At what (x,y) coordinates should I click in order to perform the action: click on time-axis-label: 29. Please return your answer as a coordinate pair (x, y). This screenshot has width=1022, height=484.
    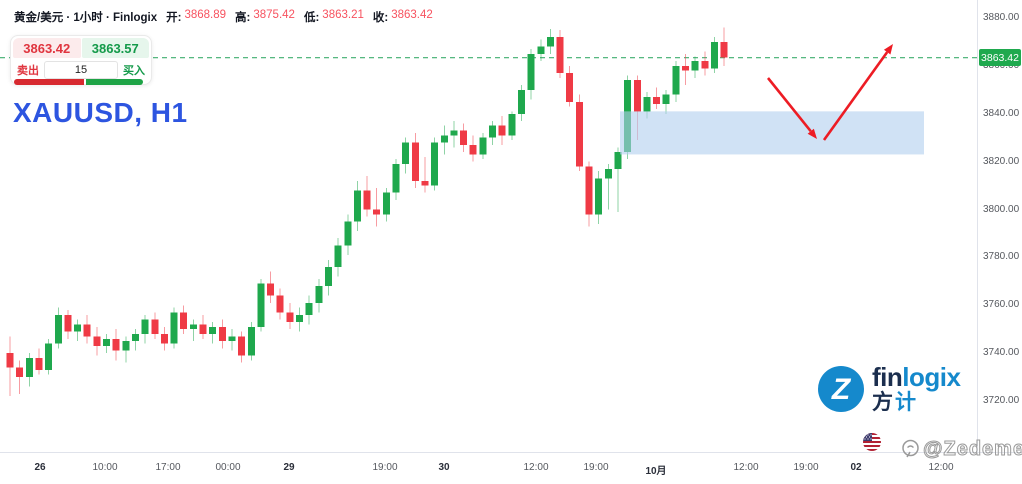
    Looking at the image, I should click on (289, 467).